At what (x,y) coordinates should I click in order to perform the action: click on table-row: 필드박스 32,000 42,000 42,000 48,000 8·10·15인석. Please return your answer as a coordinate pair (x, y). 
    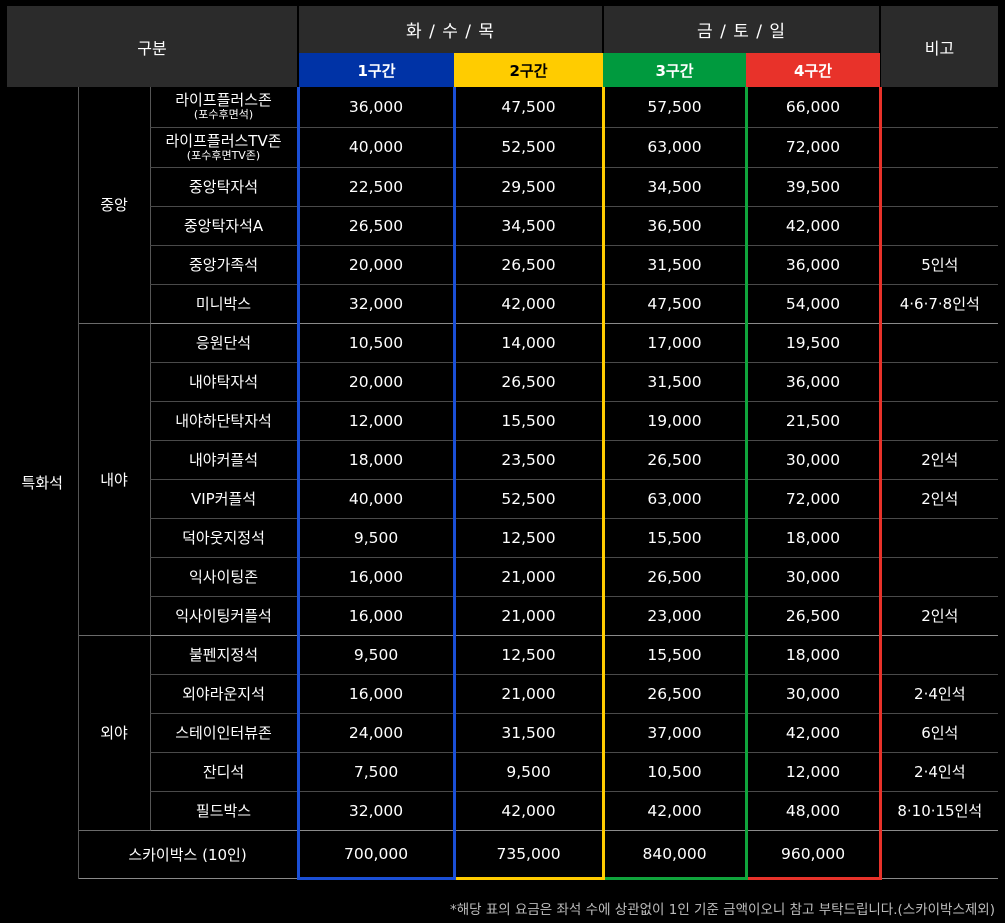
    Looking at the image, I should click on (503, 811).